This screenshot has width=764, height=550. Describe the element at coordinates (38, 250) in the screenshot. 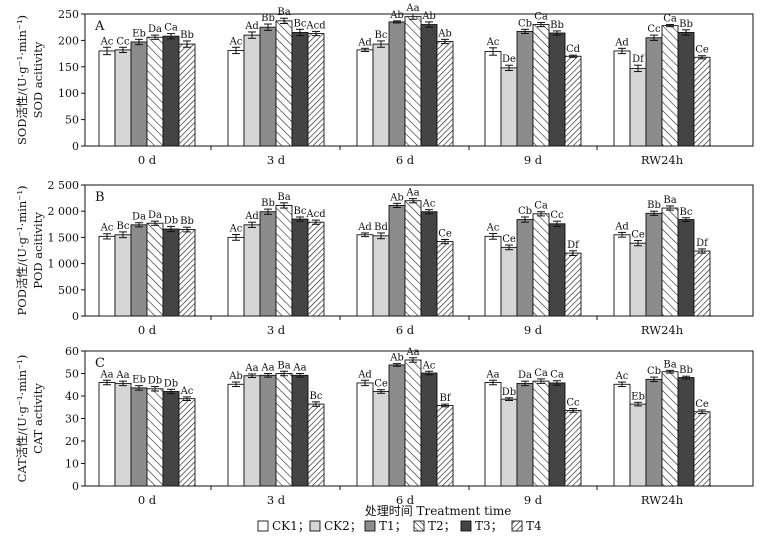

I see `y-axis-label-en: POD acitivity` at that location.